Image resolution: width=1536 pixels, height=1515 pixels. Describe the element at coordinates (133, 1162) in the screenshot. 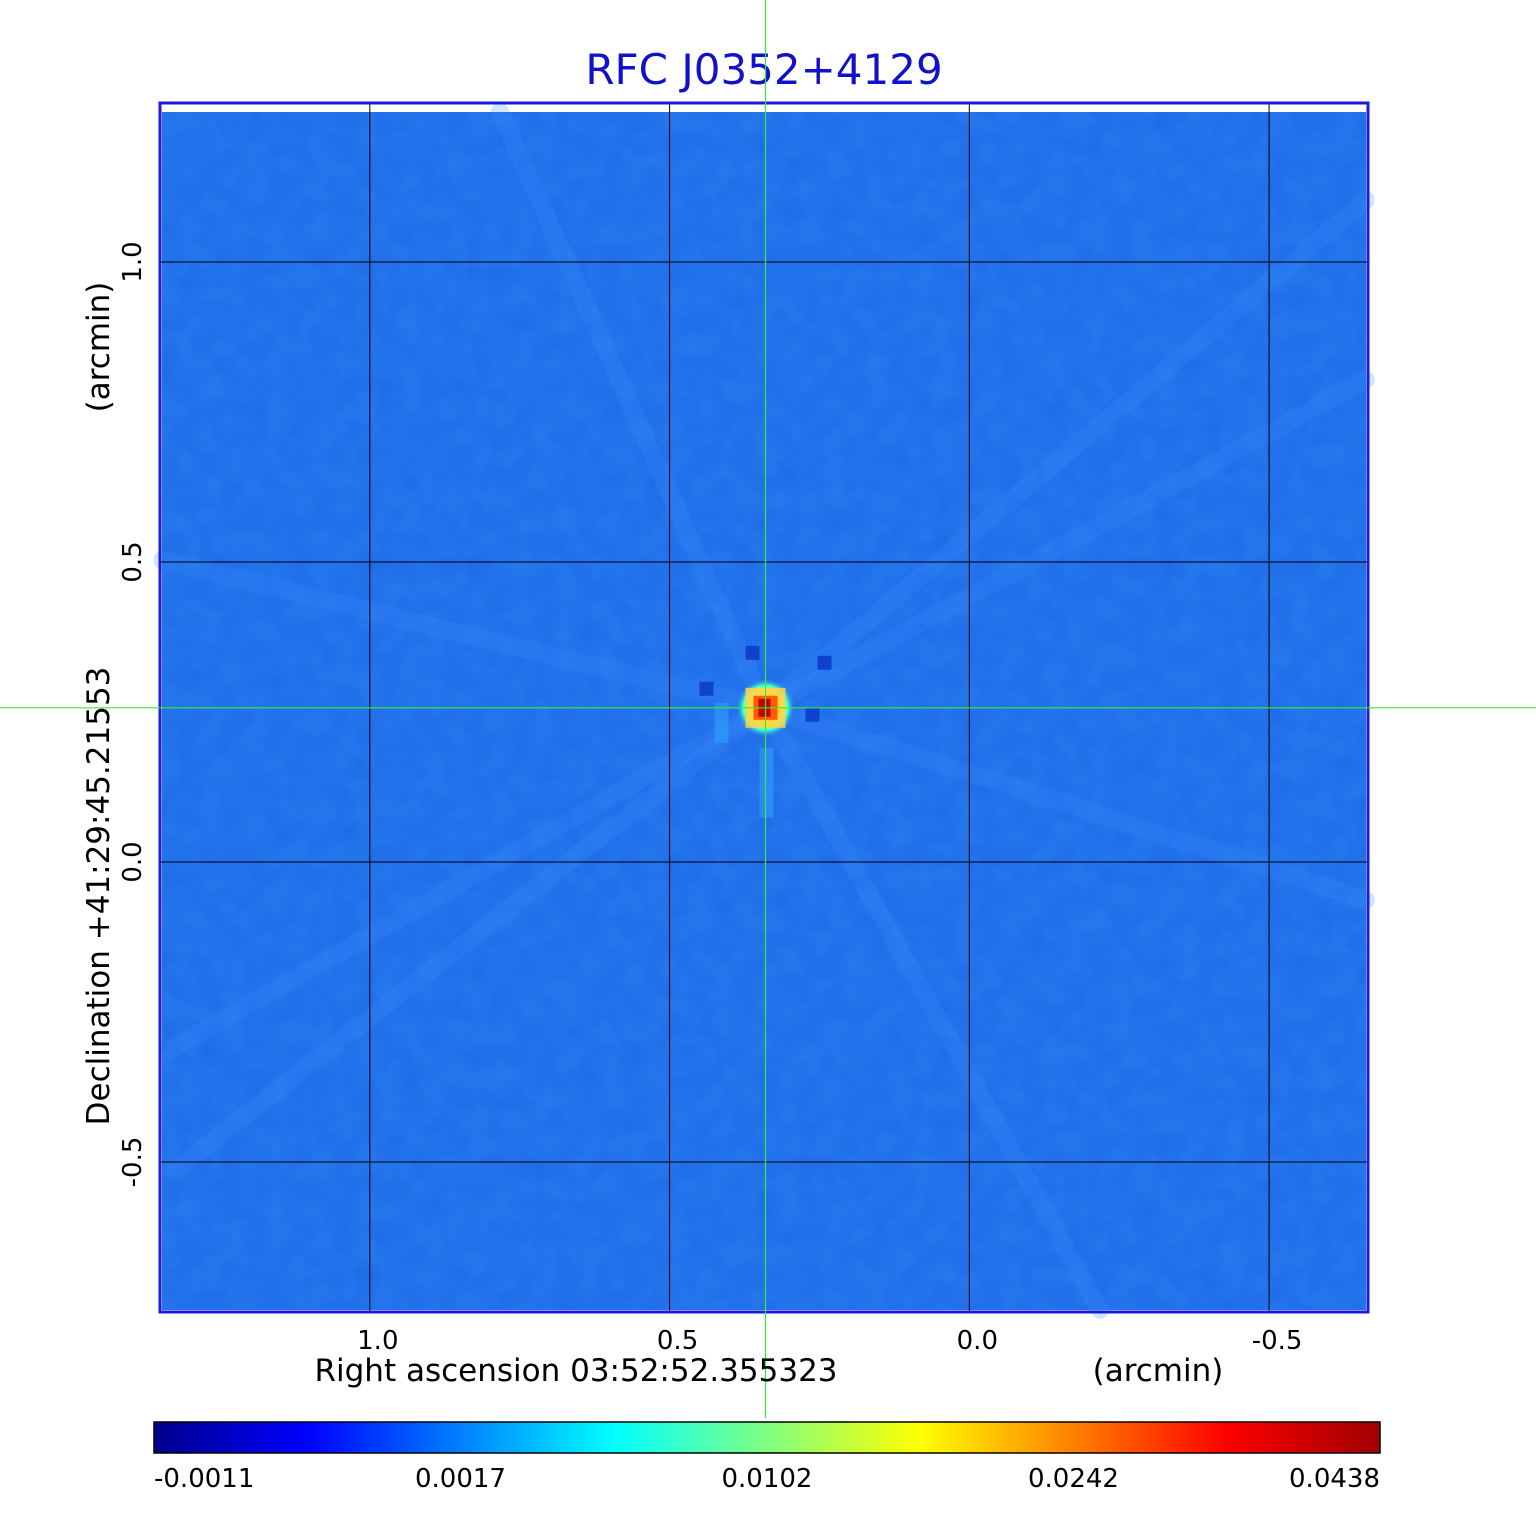

I see `y-tick-label: -0.5` at that location.